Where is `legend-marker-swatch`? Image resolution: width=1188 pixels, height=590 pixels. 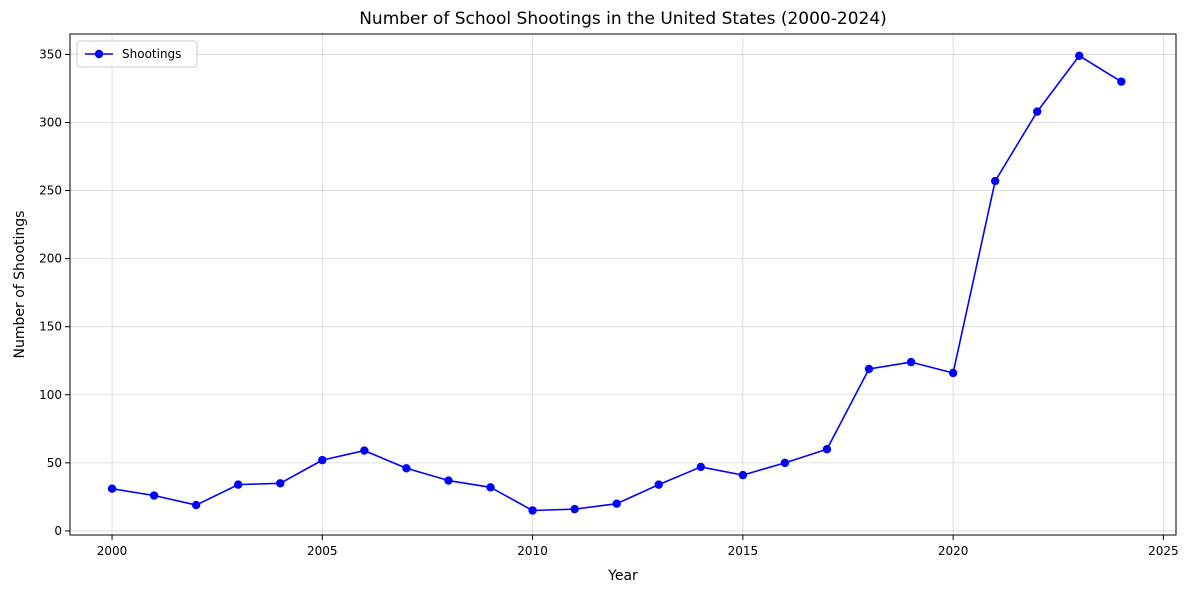 legend-marker-swatch is located at coordinates (99, 54).